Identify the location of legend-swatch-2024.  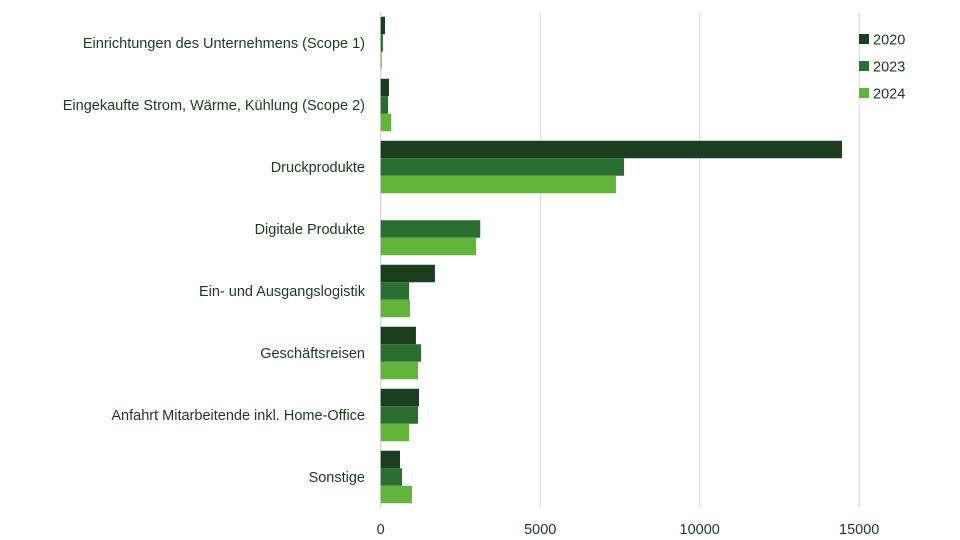
(864, 93).